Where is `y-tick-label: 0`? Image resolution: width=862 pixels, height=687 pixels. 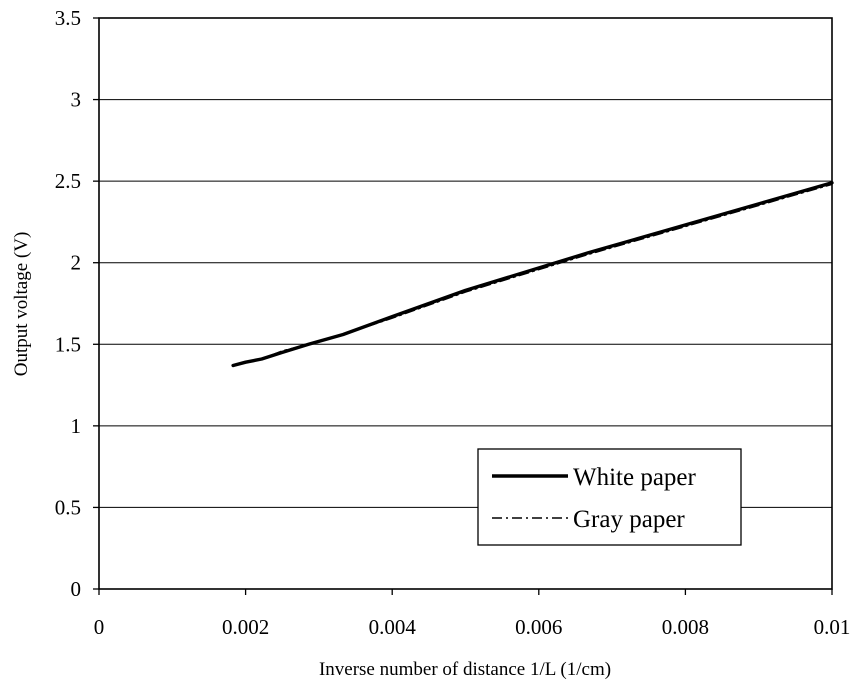
y-tick-label: 0 is located at coordinates (76, 589).